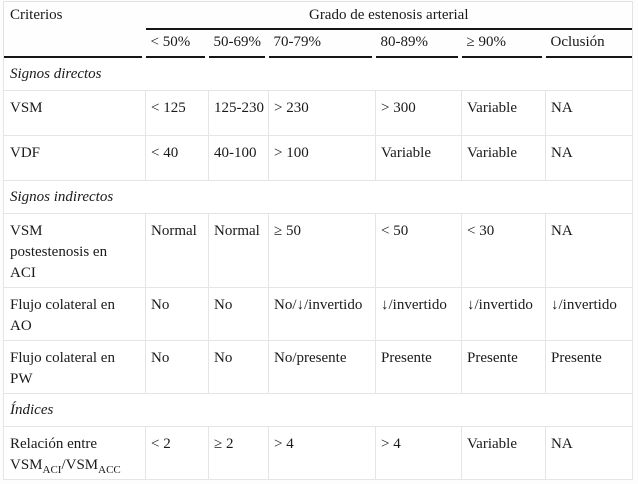  Describe the element at coordinates (418, 113) in the screenshot. I see `cell-vsm-80-89: > 300` at that location.